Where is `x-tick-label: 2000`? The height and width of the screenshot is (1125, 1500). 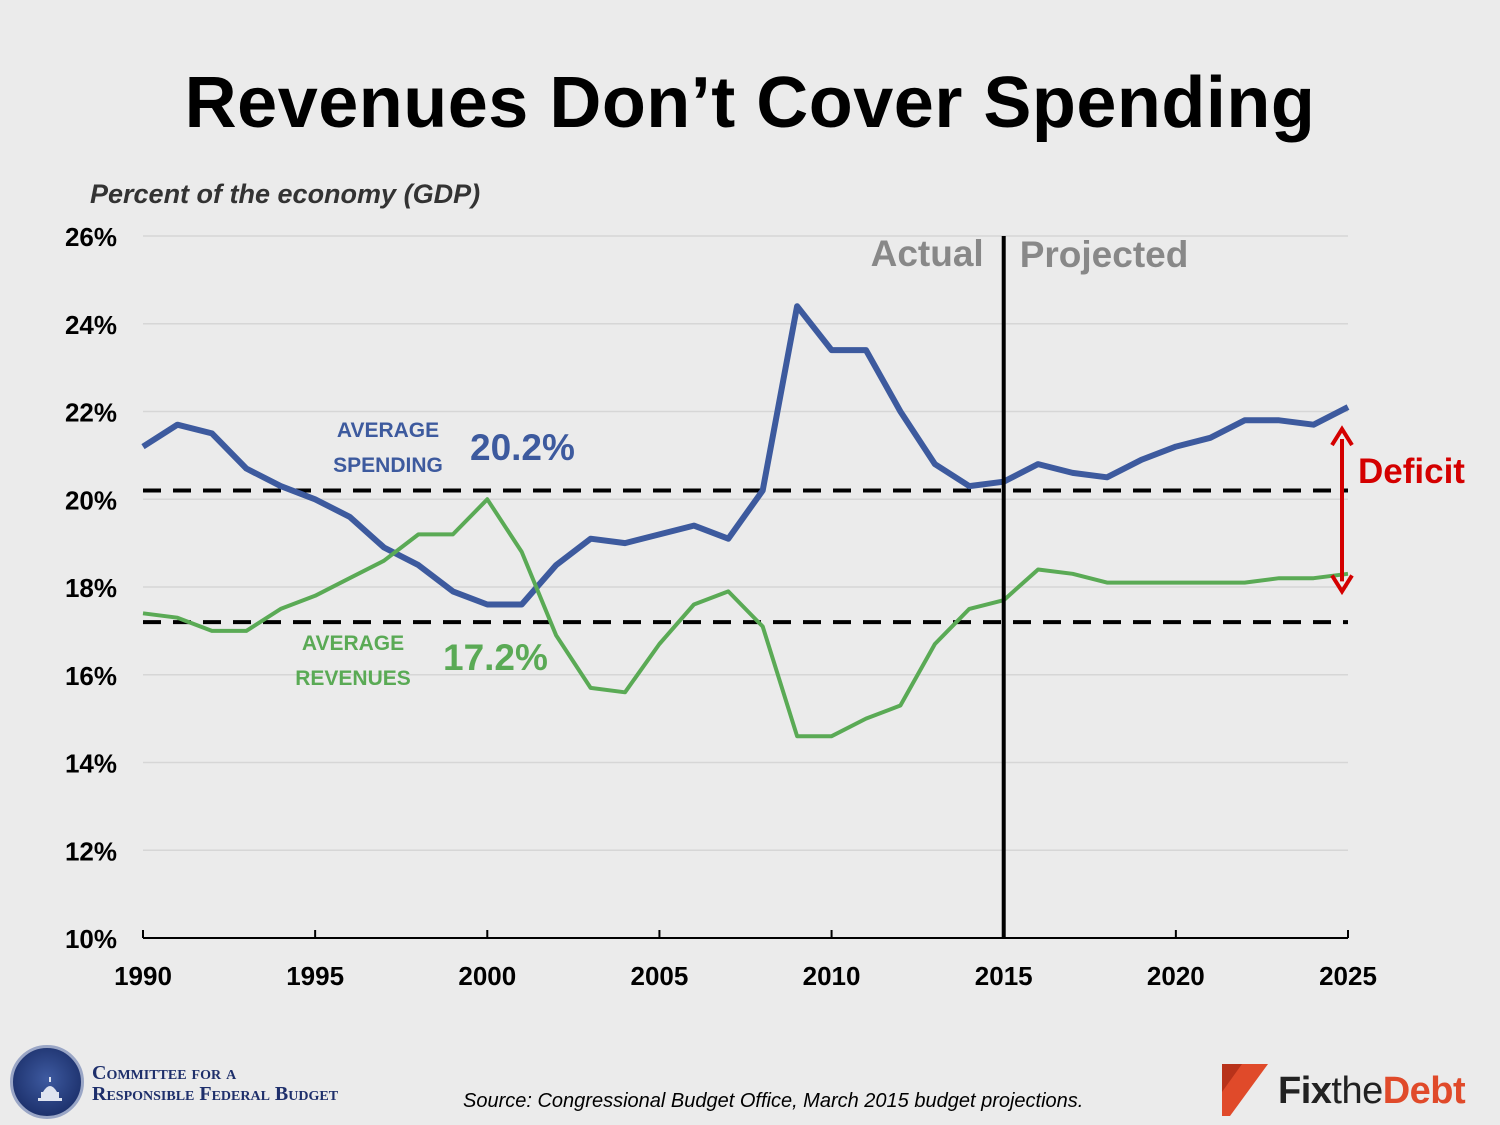 x-tick-label: 2000 is located at coordinates (487, 976).